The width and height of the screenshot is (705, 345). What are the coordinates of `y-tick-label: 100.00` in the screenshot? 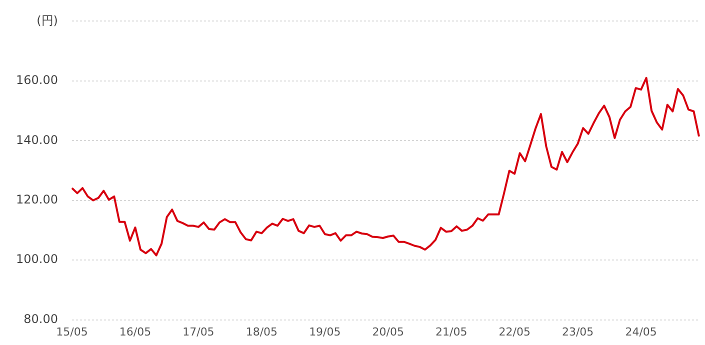 It's located at (37, 259).